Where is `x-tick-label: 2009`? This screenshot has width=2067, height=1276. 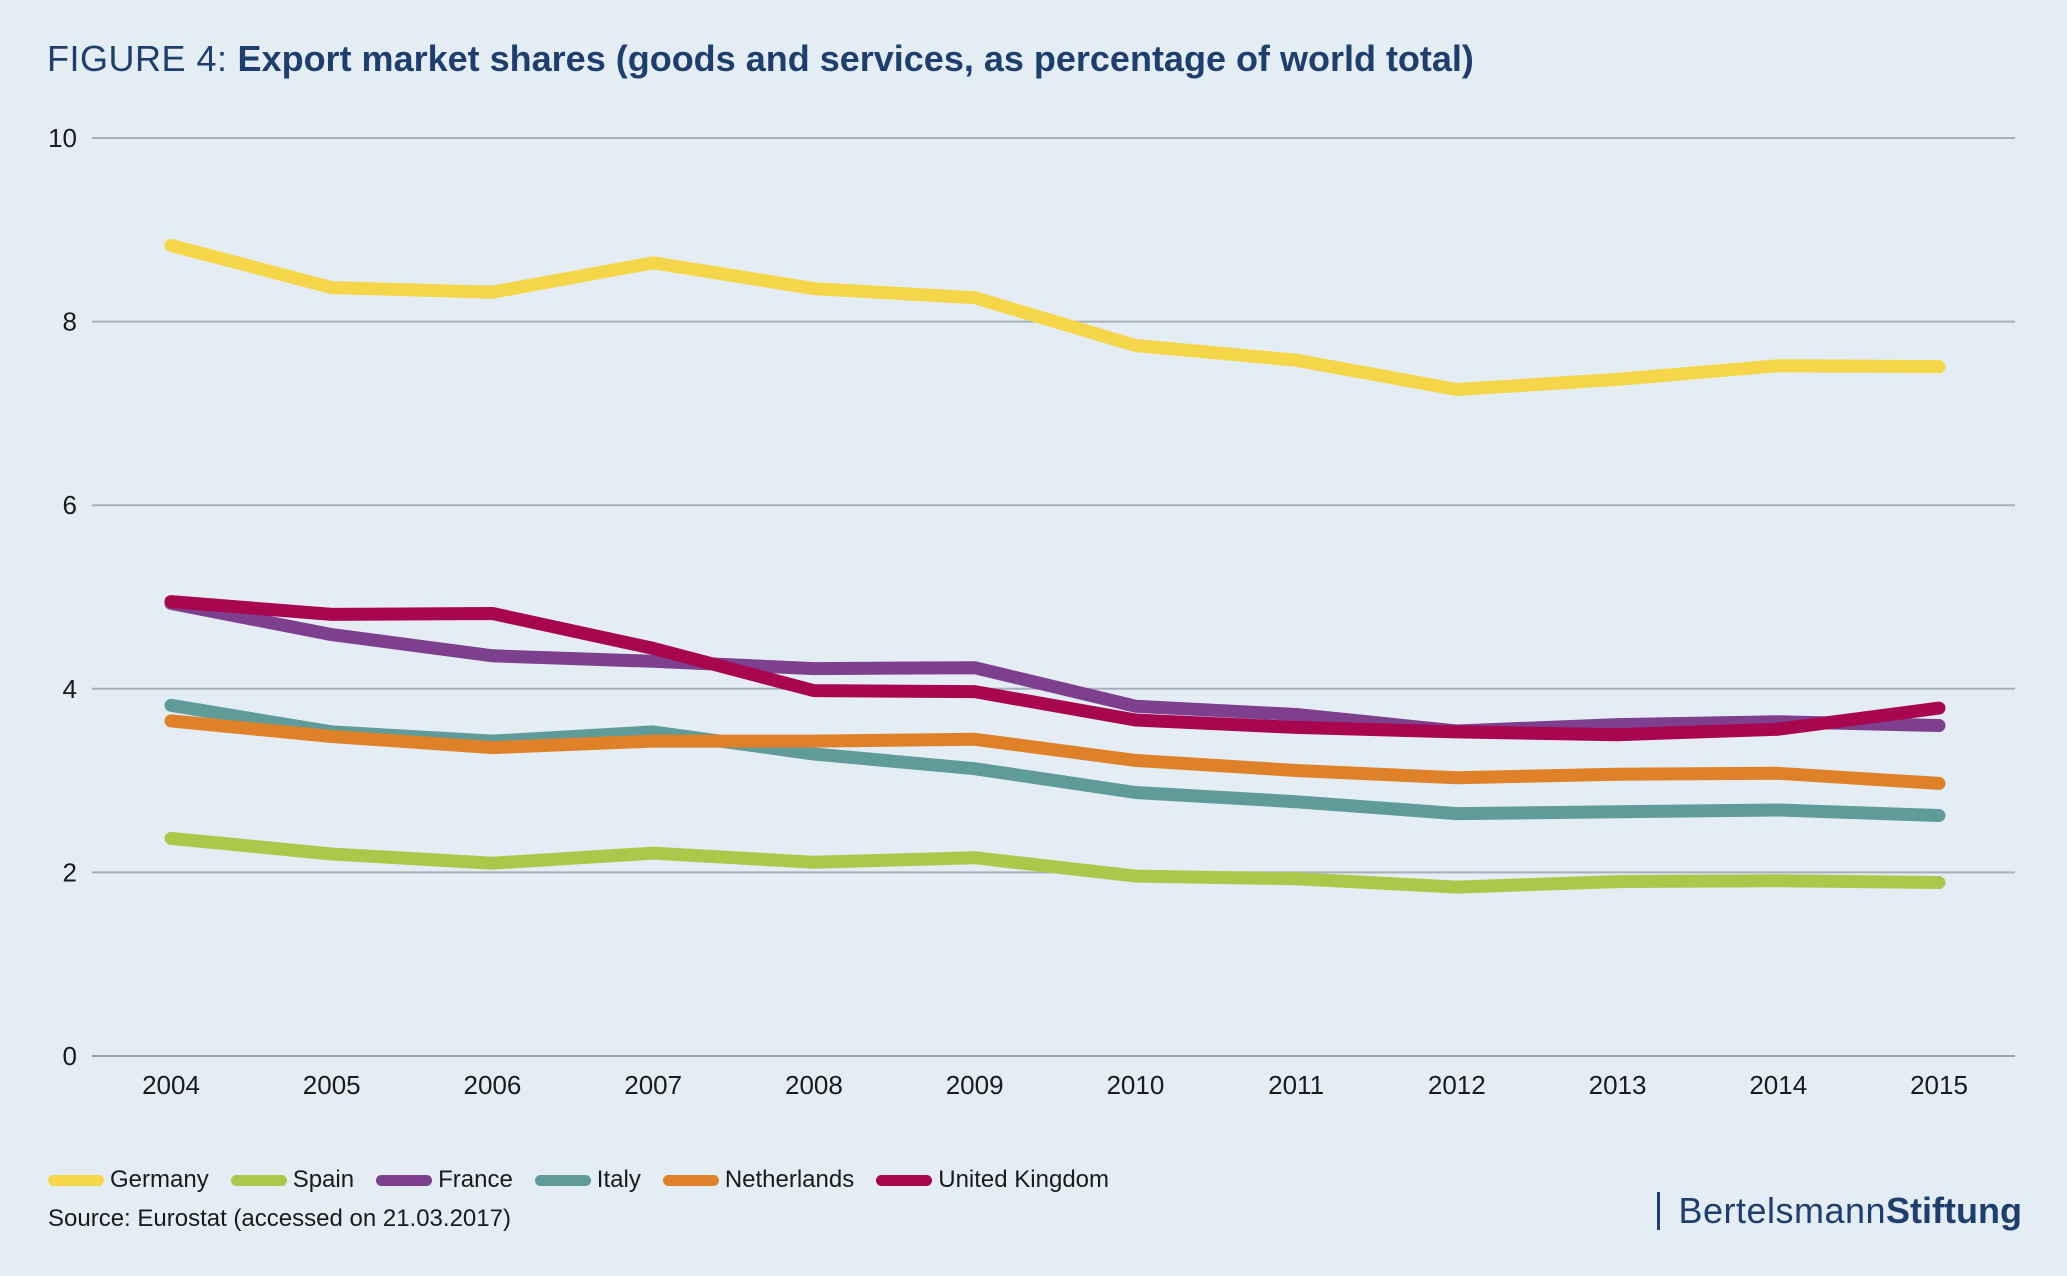 x-tick-label: 2009 is located at coordinates (975, 1085).